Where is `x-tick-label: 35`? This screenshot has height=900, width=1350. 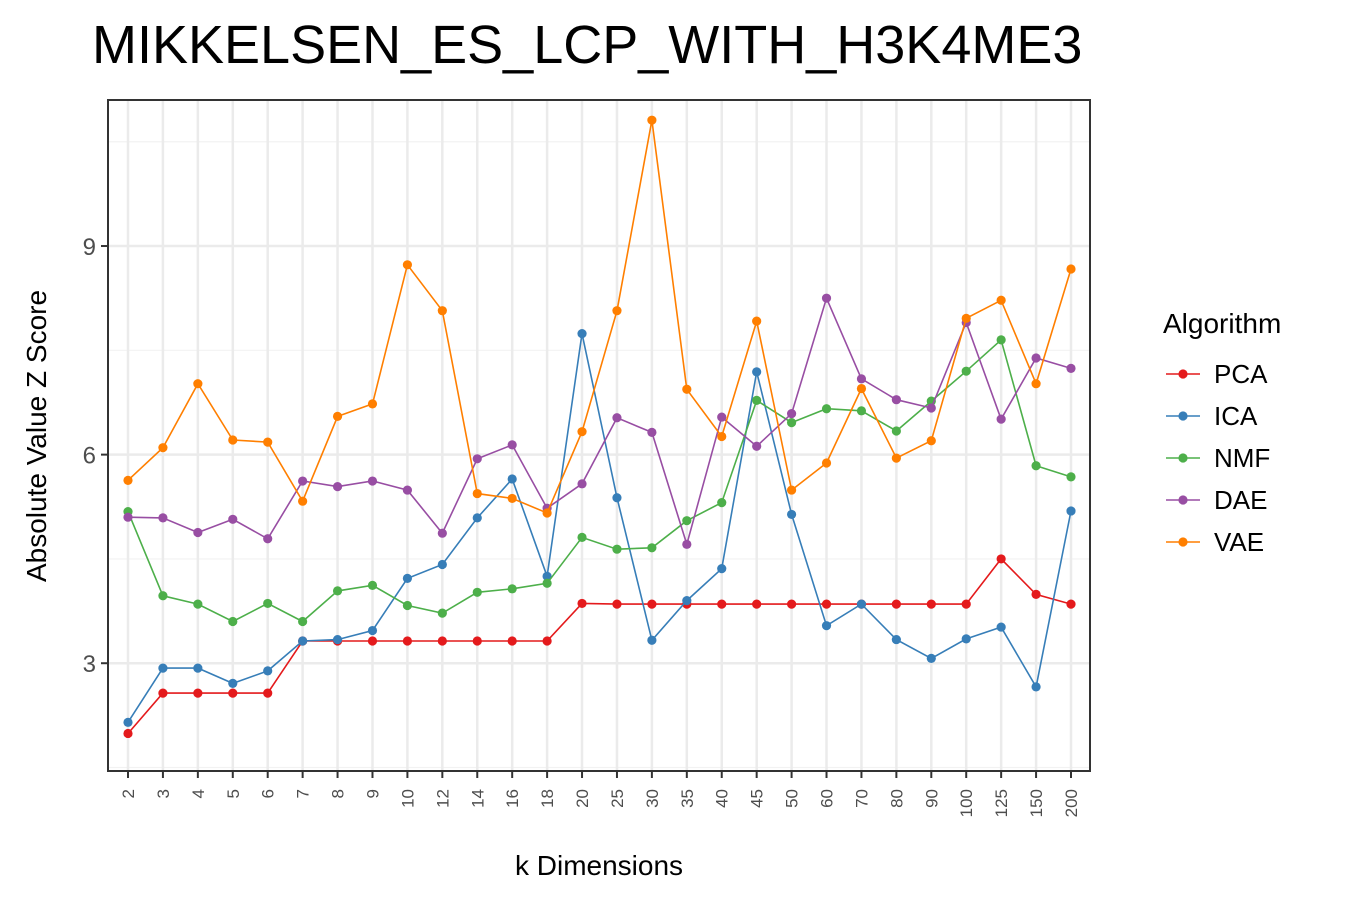 x-tick-label: 35 is located at coordinates (687, 798).